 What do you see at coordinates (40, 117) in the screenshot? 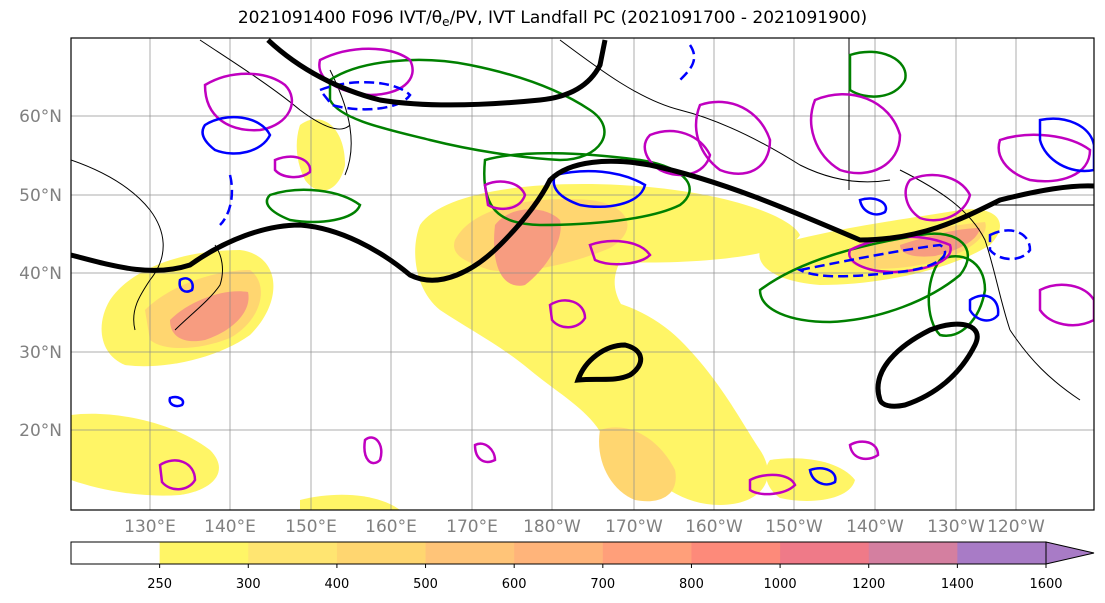
I see `latitude-label: 60°N` at bounding box center [40, 117].